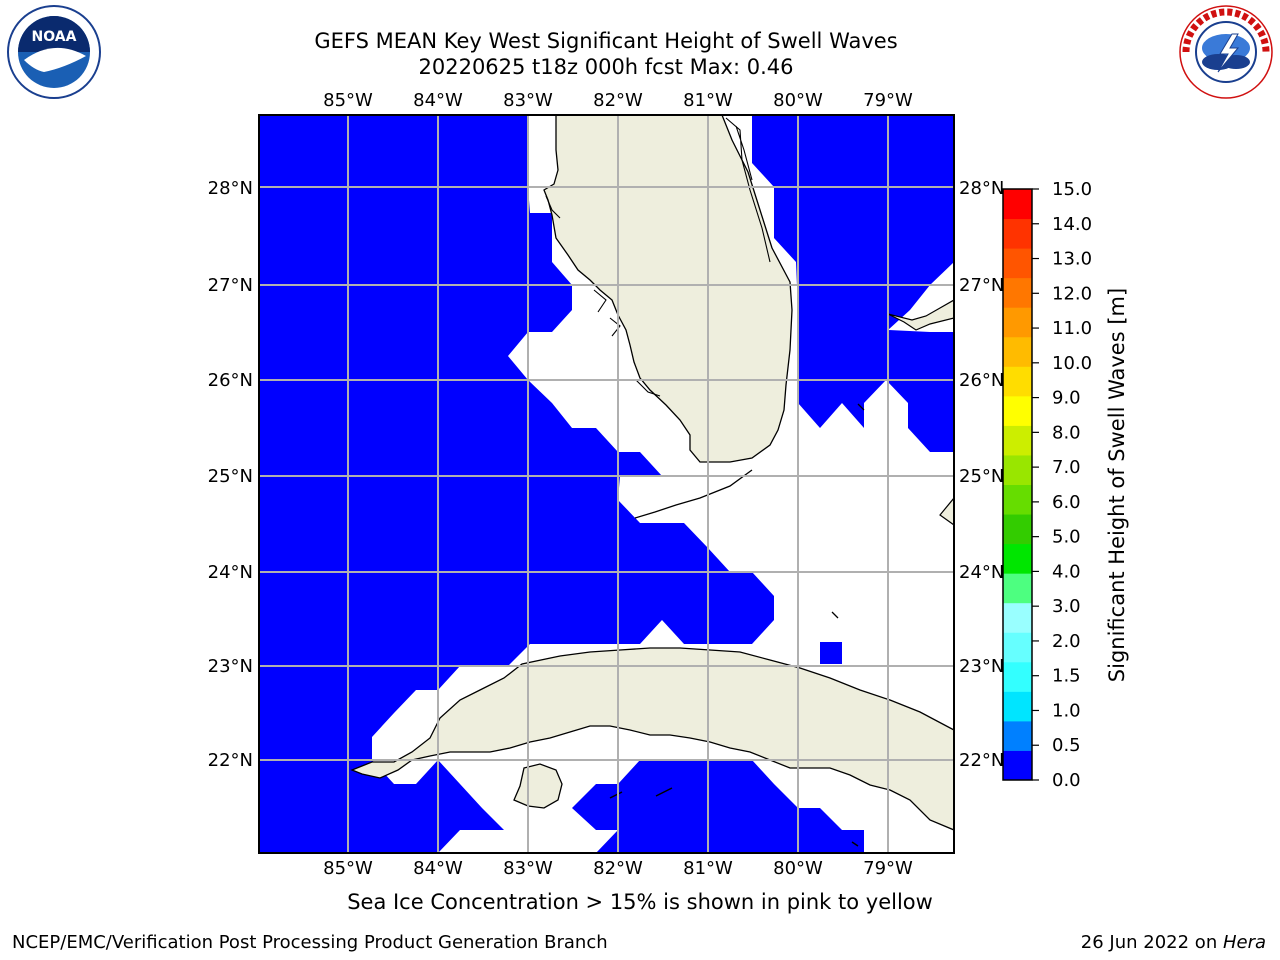  Describe the element at coordinates (538, 786) in the screenshot. I see `isle-of-youth-land` at that location.